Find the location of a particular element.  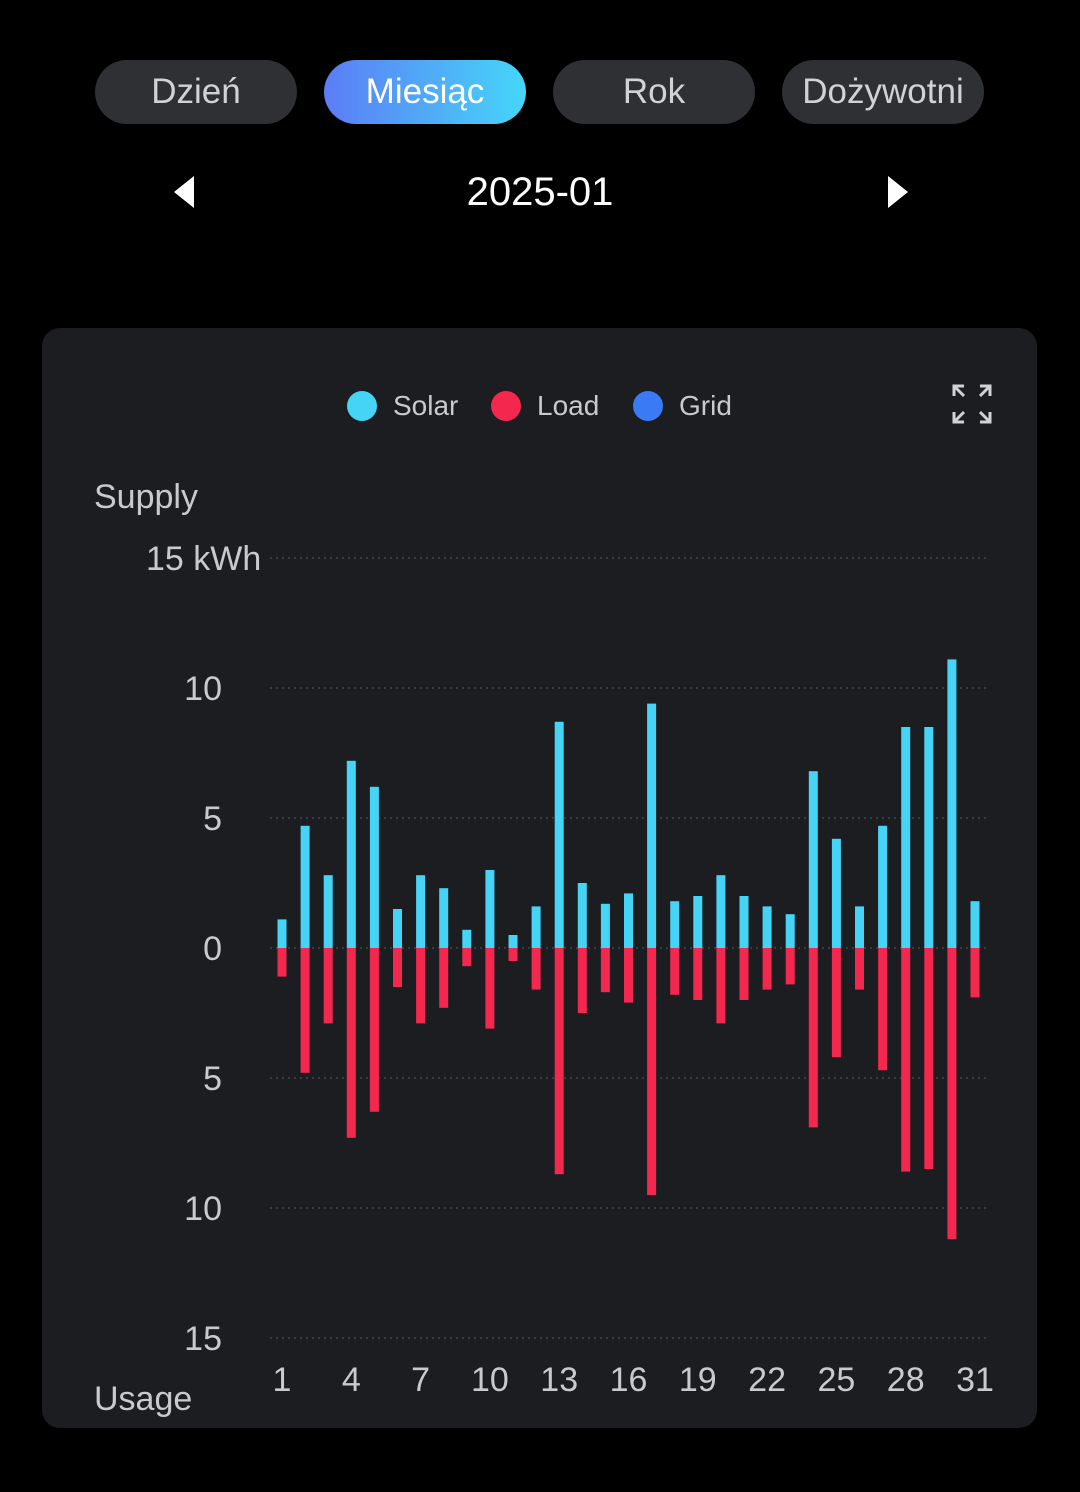

y-tick-label: 15 is located at coordinates (203, 1339).